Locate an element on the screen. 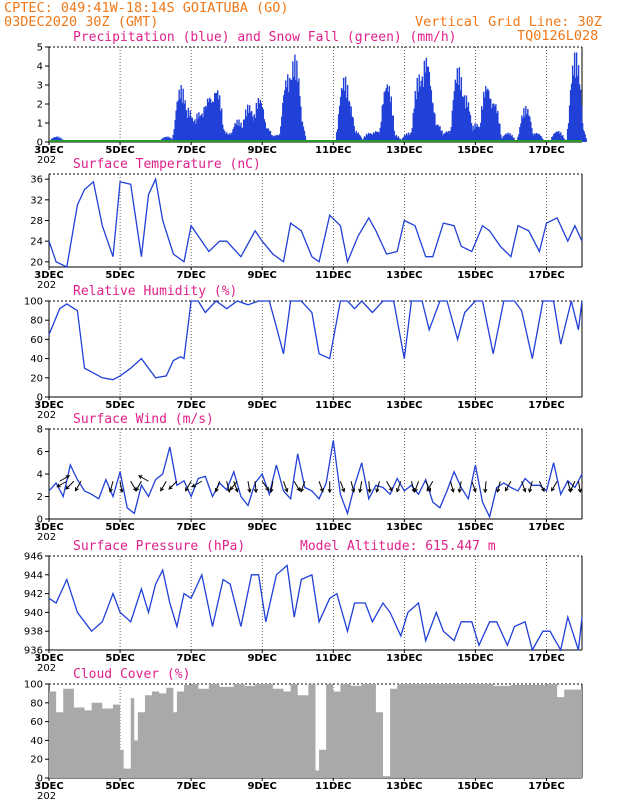  x-tick-label: 3DEC is located at coordinates (48, 275).